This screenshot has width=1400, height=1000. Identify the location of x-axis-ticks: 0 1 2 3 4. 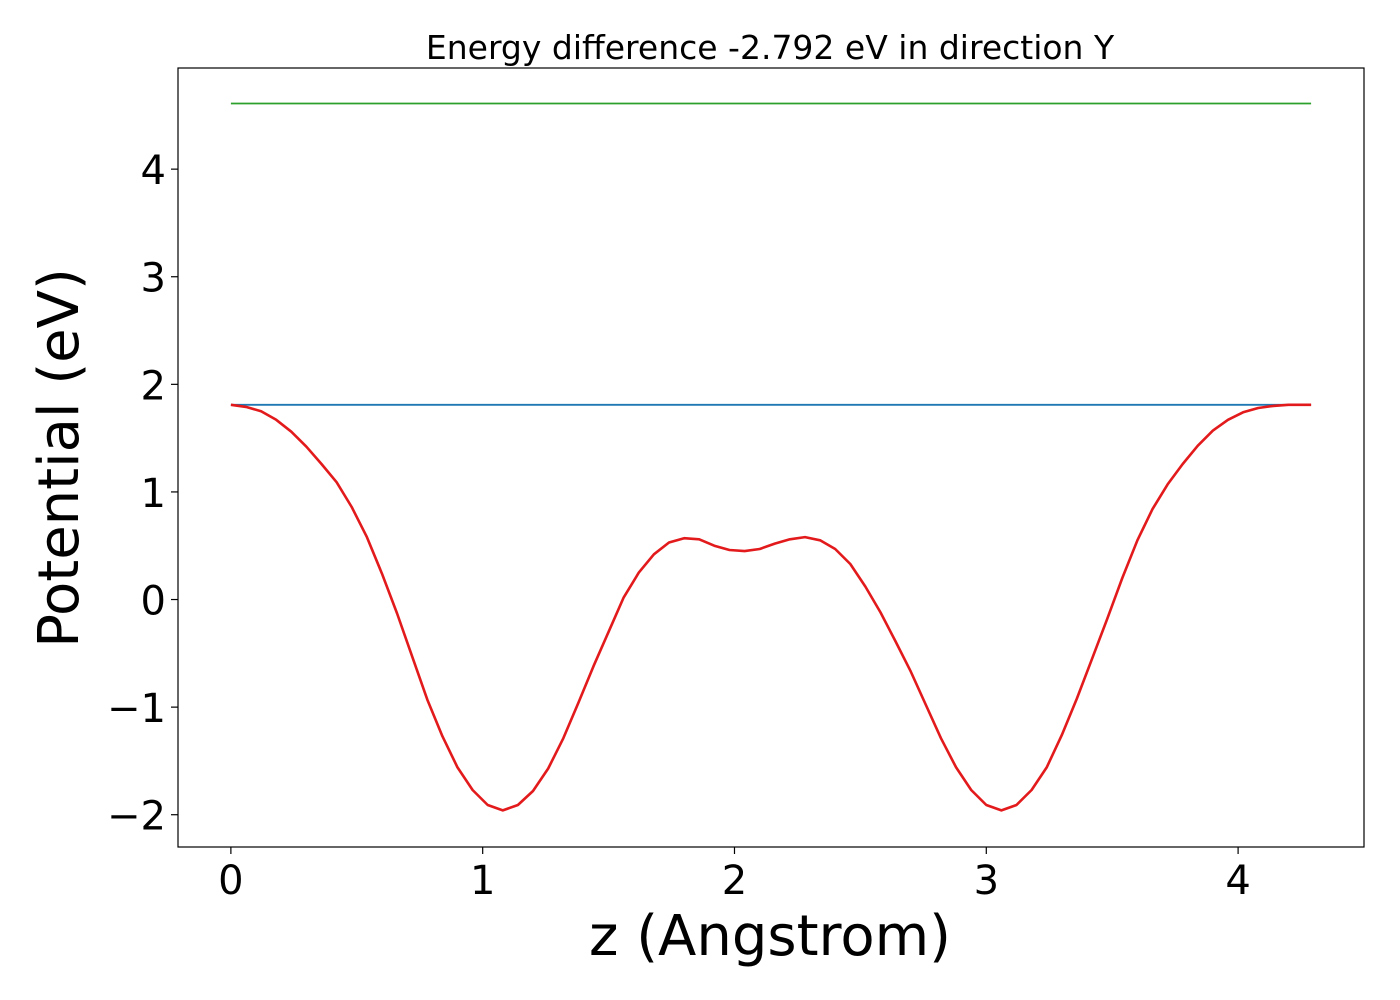
(734, 875).